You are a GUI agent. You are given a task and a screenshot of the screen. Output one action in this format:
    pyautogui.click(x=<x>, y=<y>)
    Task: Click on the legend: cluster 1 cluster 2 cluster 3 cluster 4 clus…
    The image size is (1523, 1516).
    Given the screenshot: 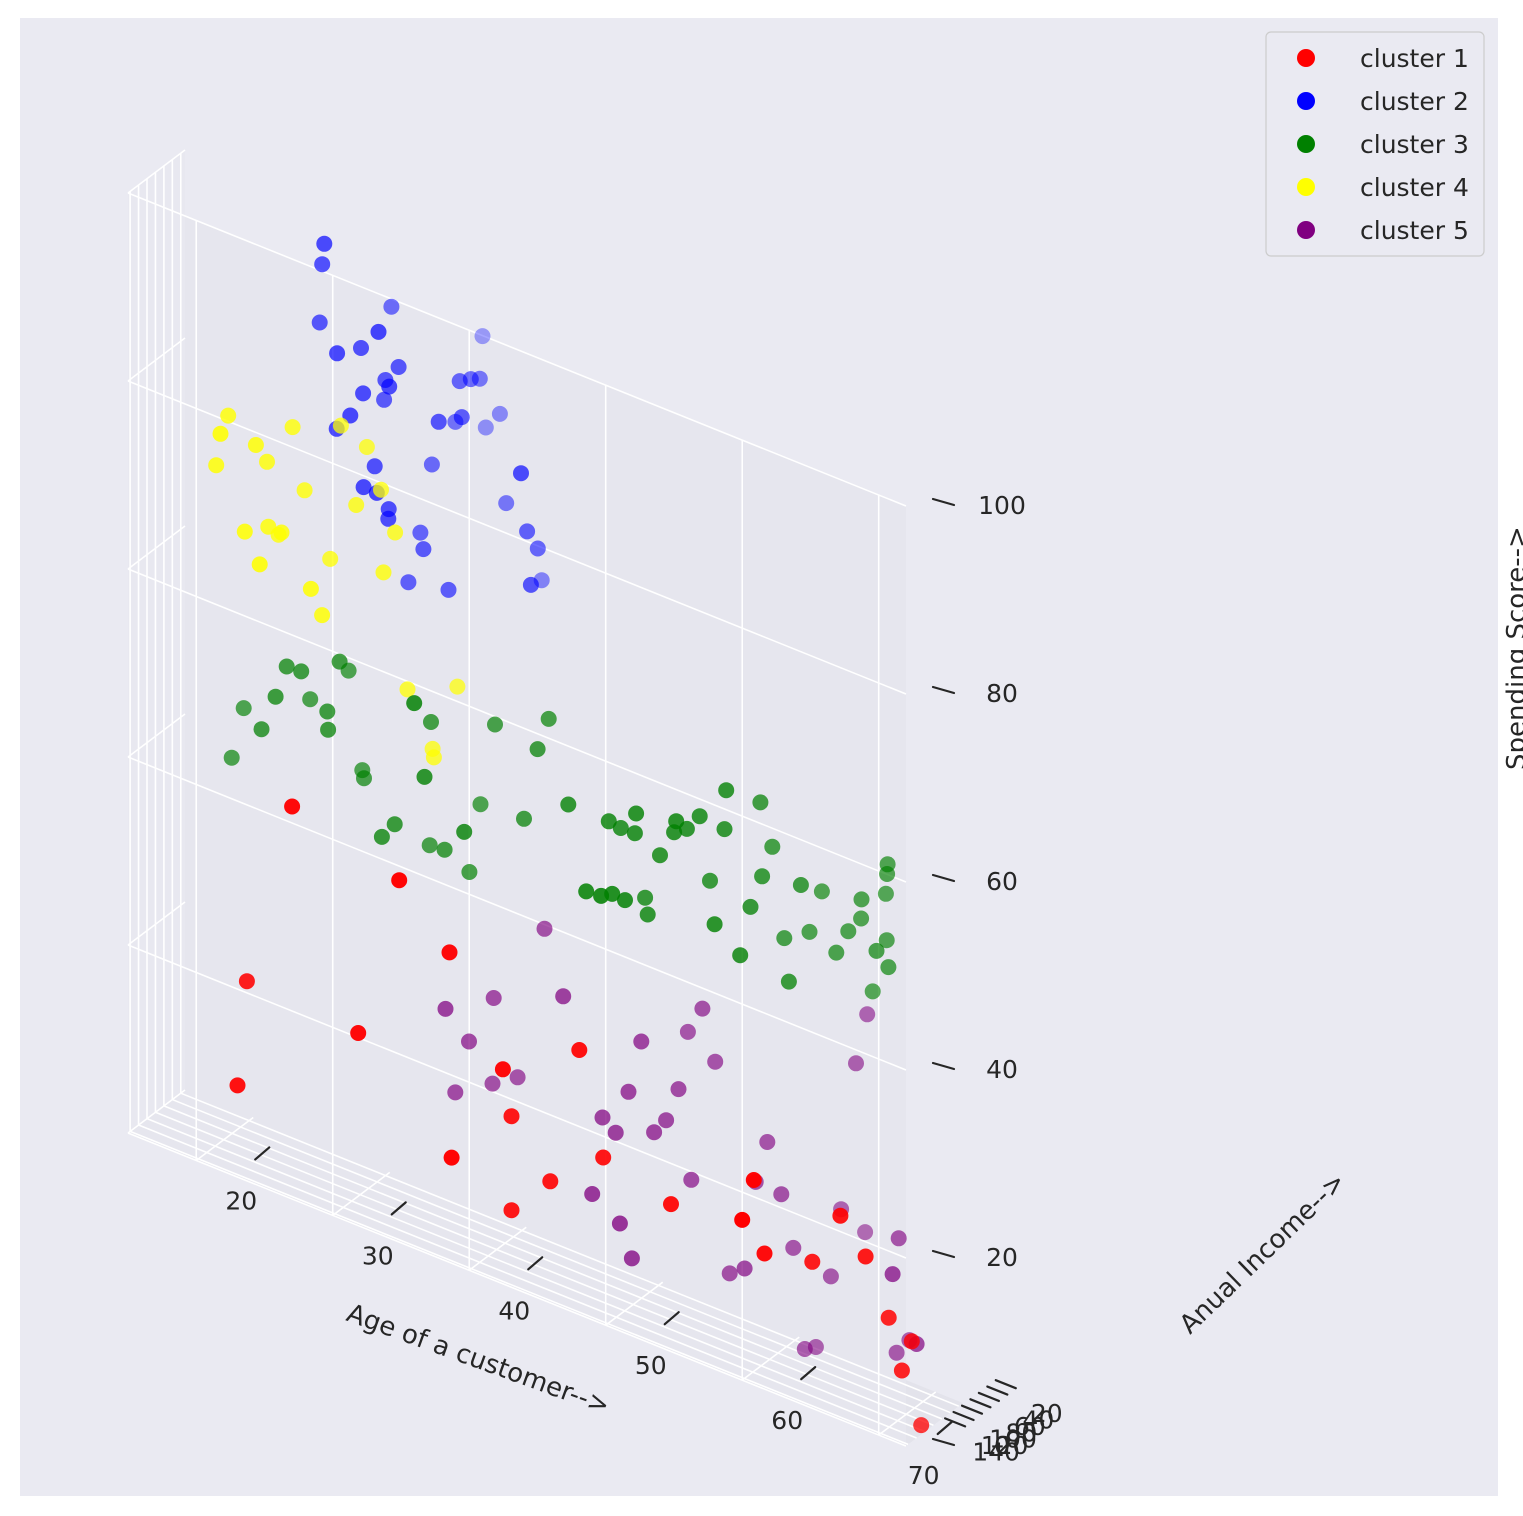 What is the action you would take?
    pyautogui.click(x=1375, y=144)
    